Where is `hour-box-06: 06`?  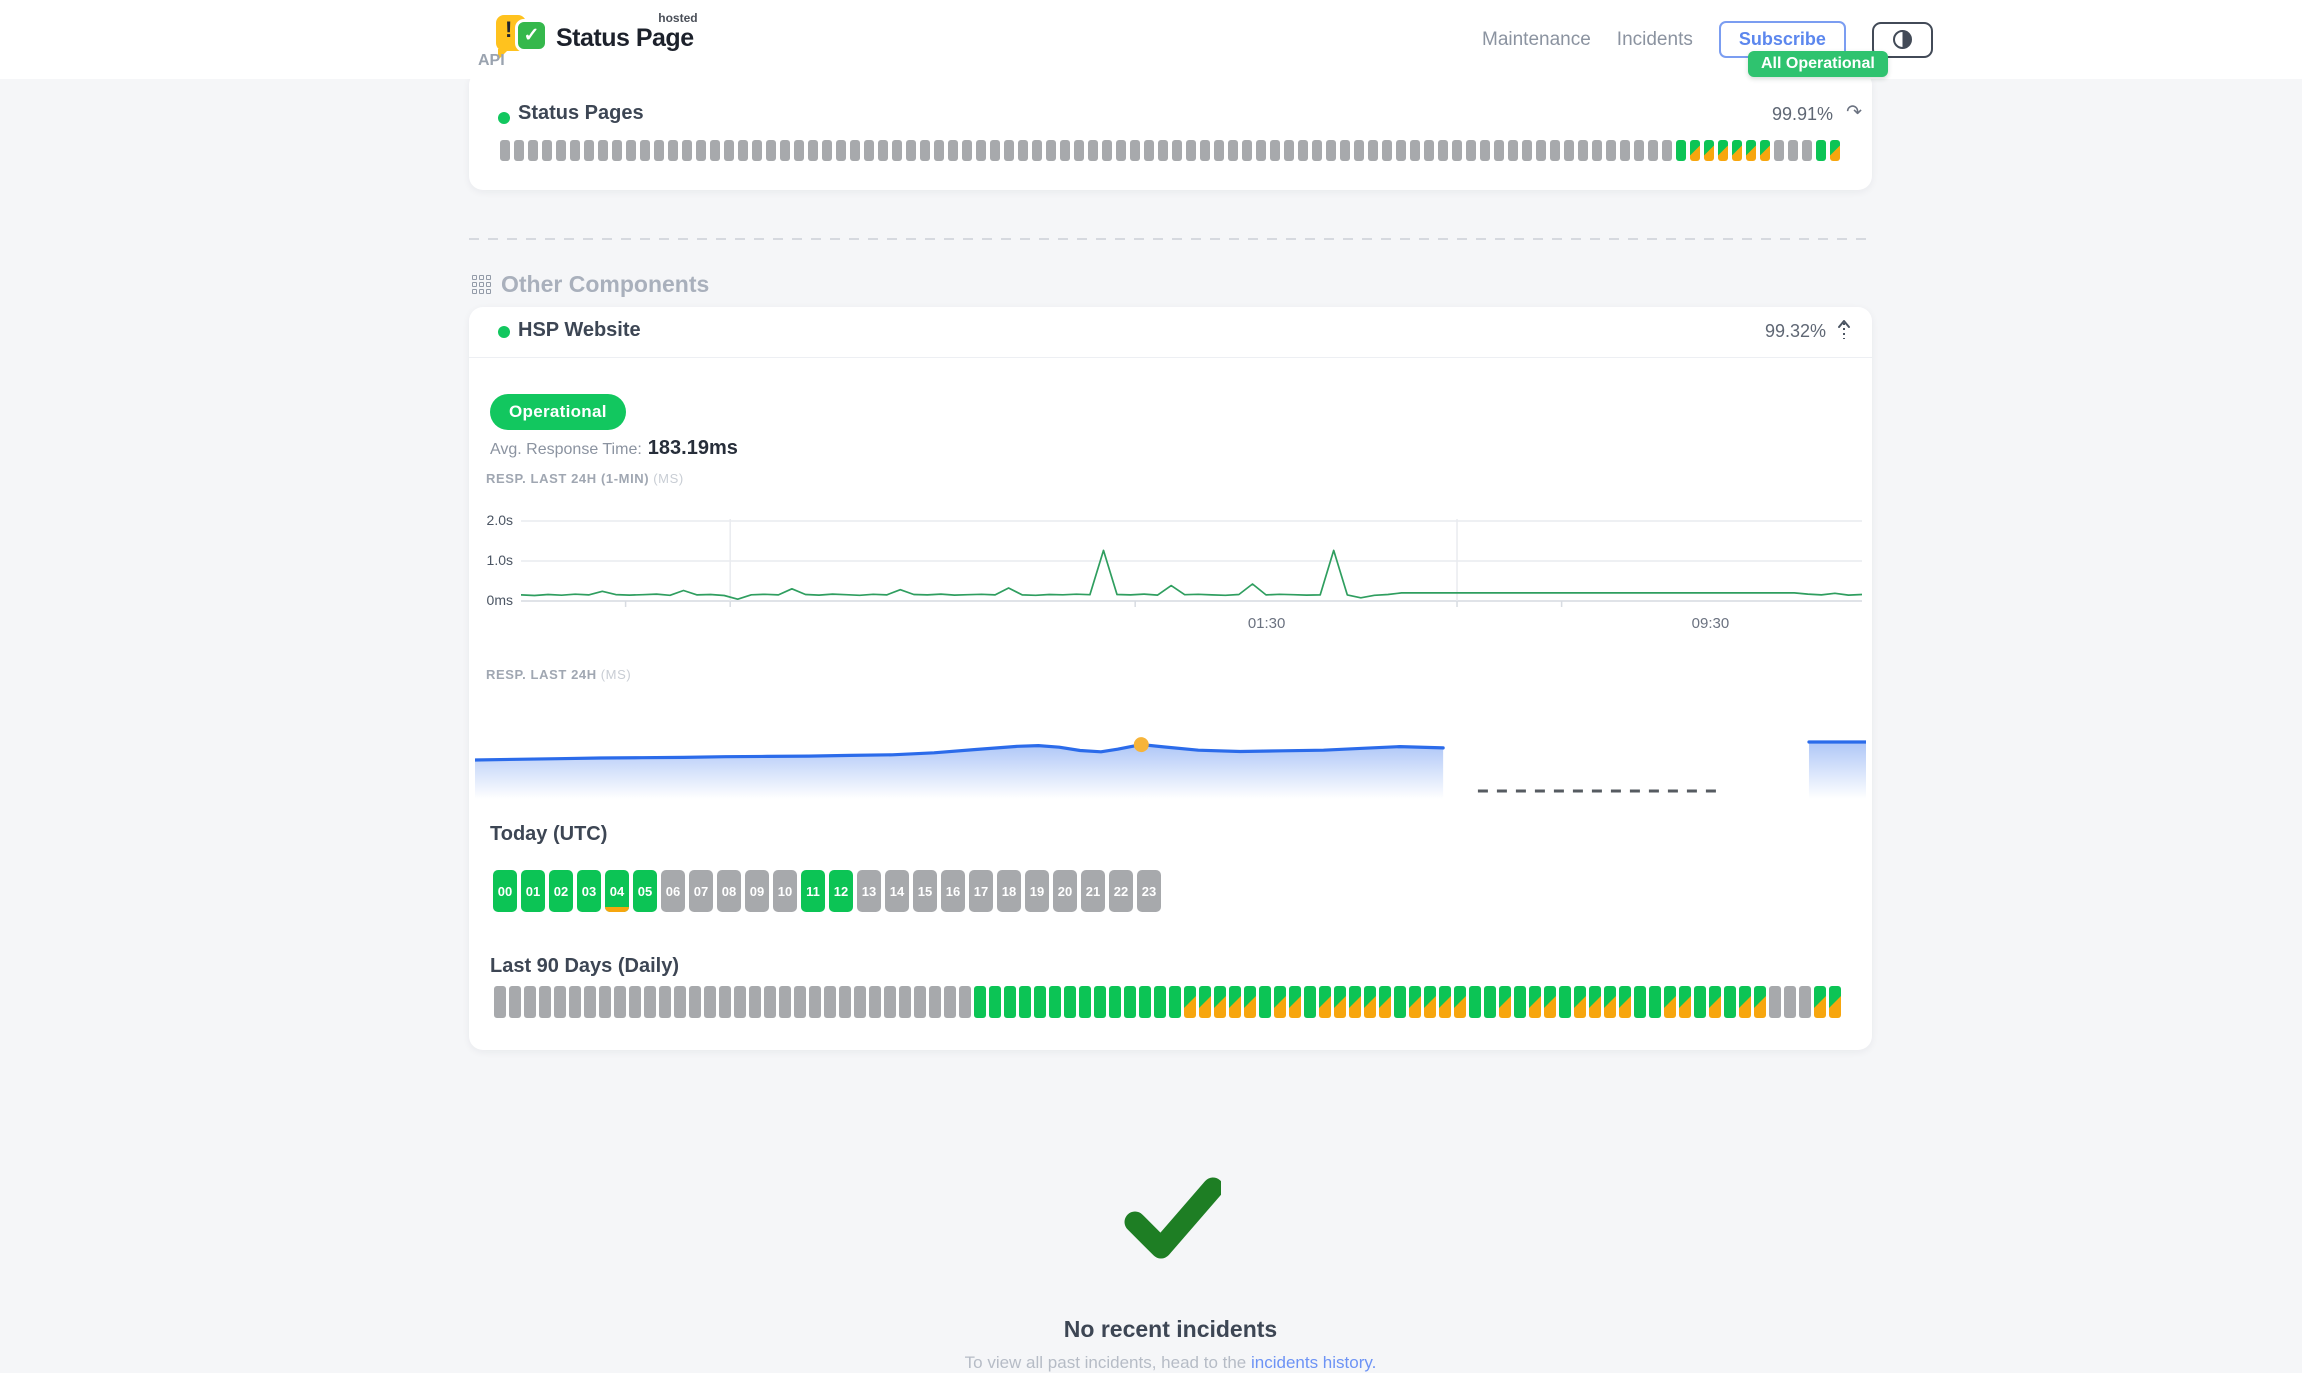 hour-box-06: 06 is located at coordinates (673, 891).